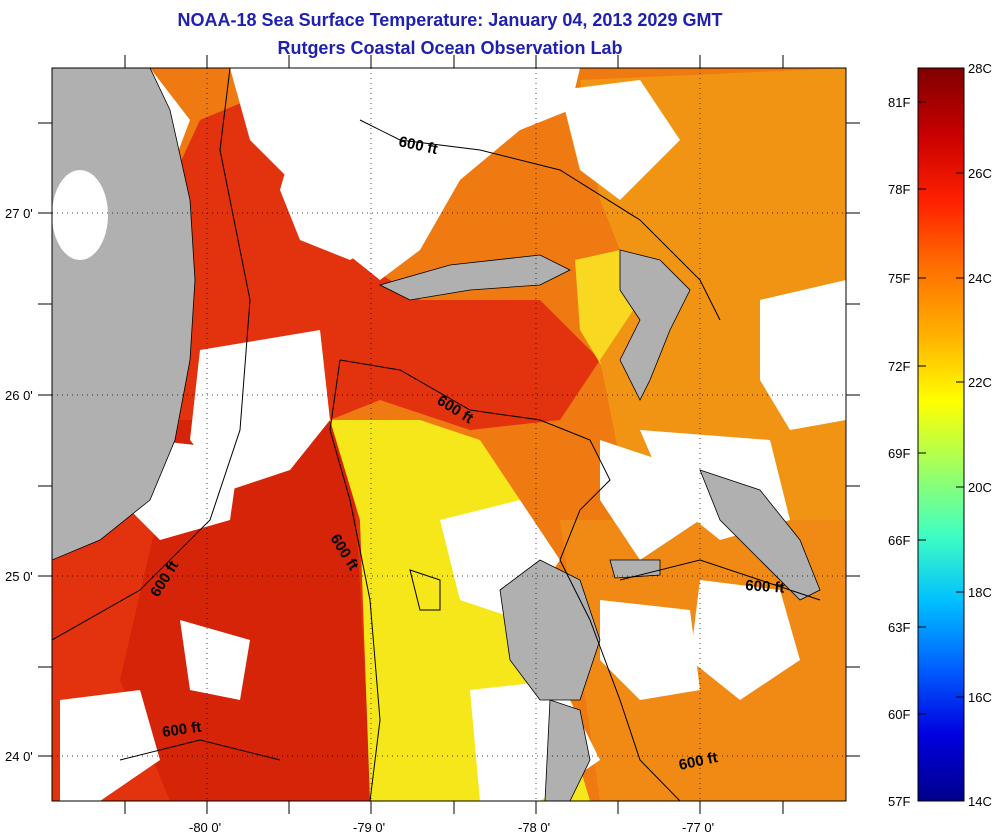 This screenshot has width=1000, height=840. I want to click on colorbar-f-label: 81F, so click(899, 102).